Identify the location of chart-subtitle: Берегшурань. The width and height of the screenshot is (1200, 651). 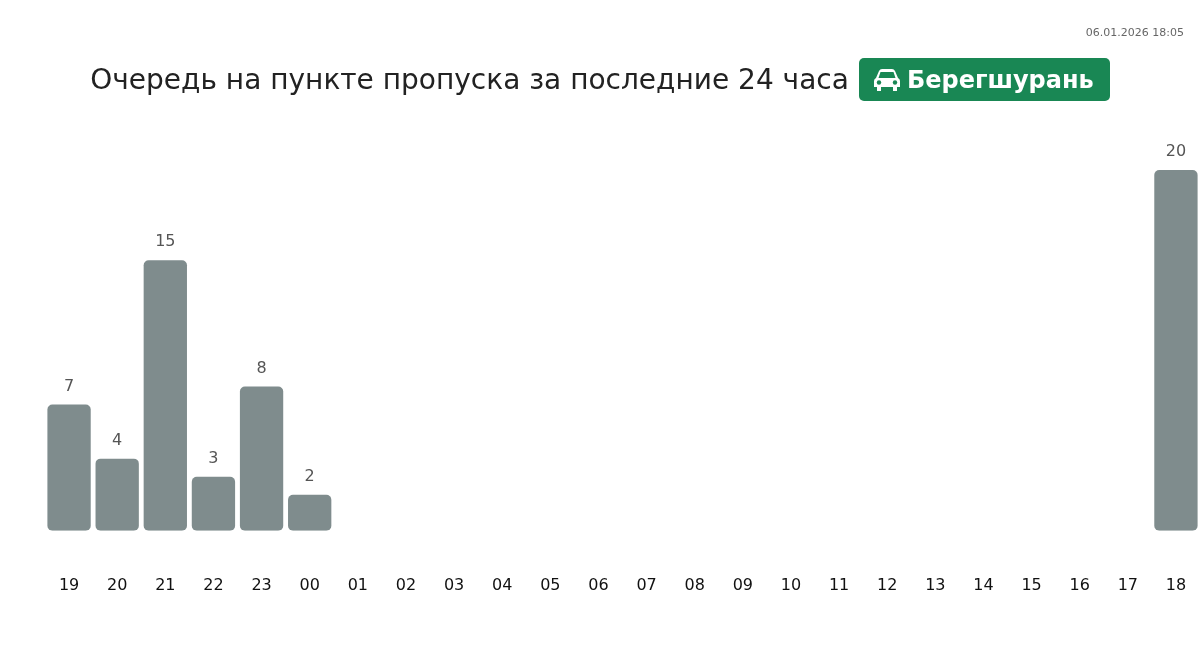
(1000, 79).